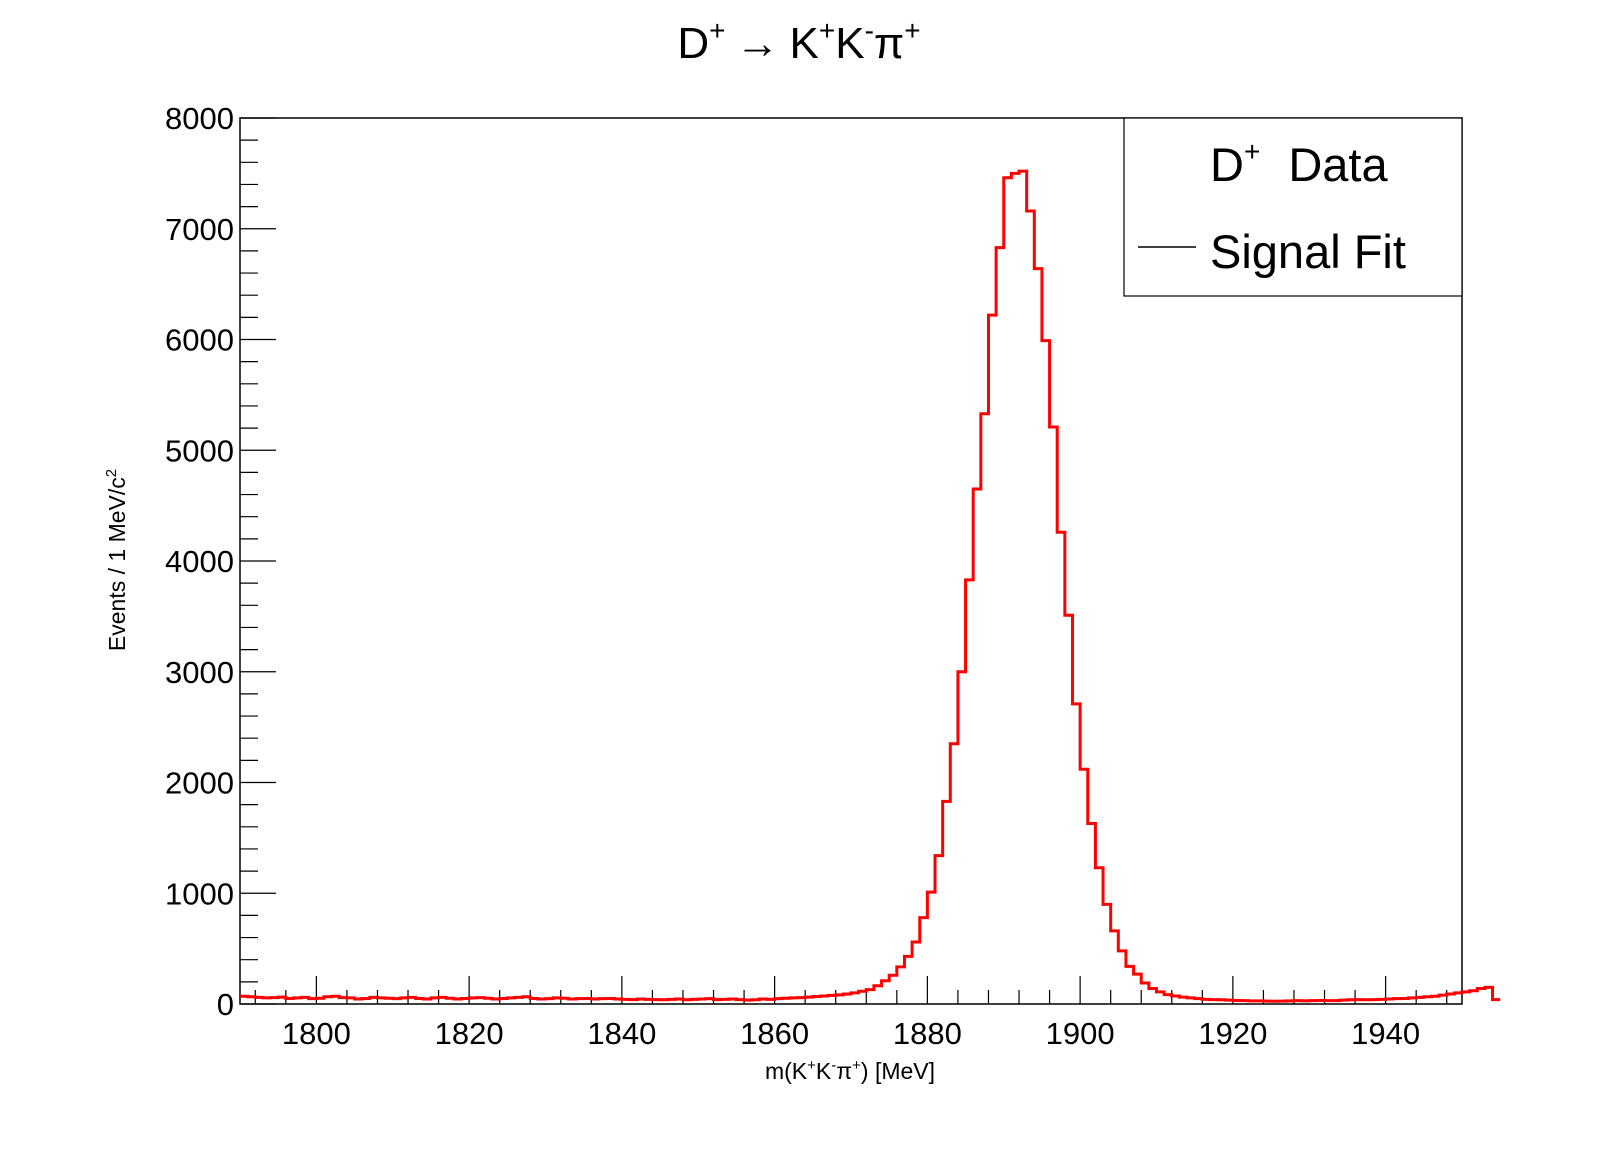  I want to click on x-tick-label: 1840, so click(621, 1033).